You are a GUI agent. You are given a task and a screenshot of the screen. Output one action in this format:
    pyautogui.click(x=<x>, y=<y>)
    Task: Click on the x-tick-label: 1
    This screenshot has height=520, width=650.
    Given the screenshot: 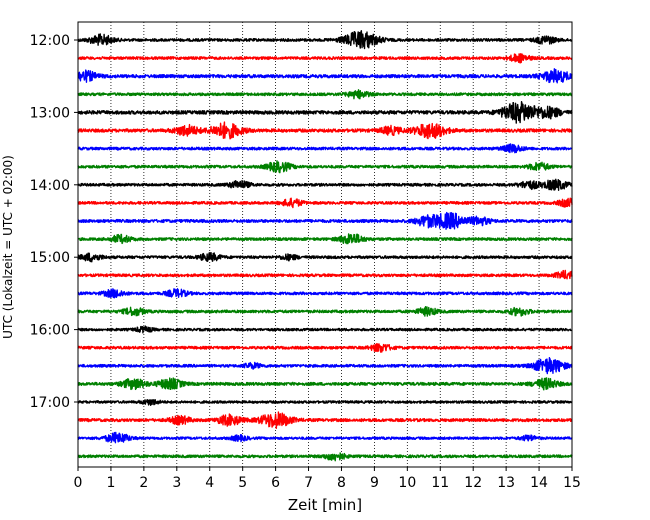 What is the action you would take?
    pyautogui.click(x=110, y=483)
    